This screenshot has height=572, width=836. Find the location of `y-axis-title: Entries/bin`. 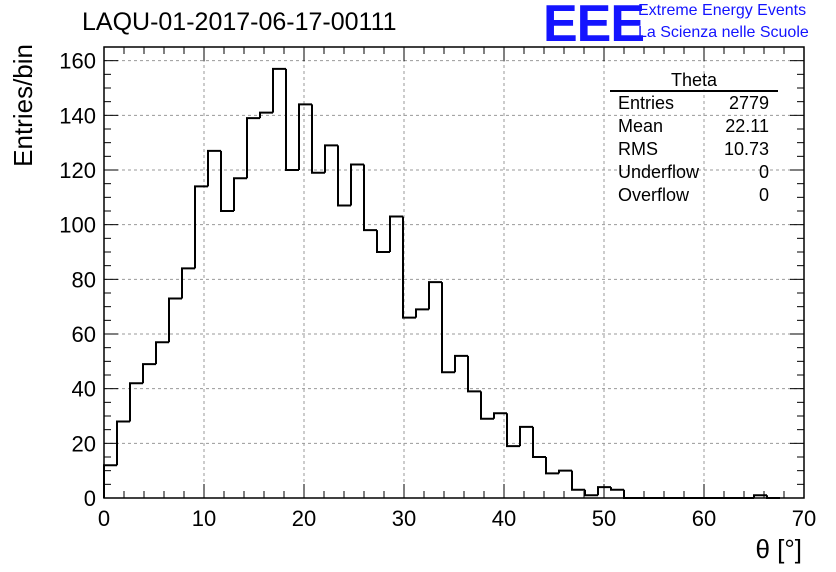

y-axis-title: Entries/bin is located at coordinates (23, 105).